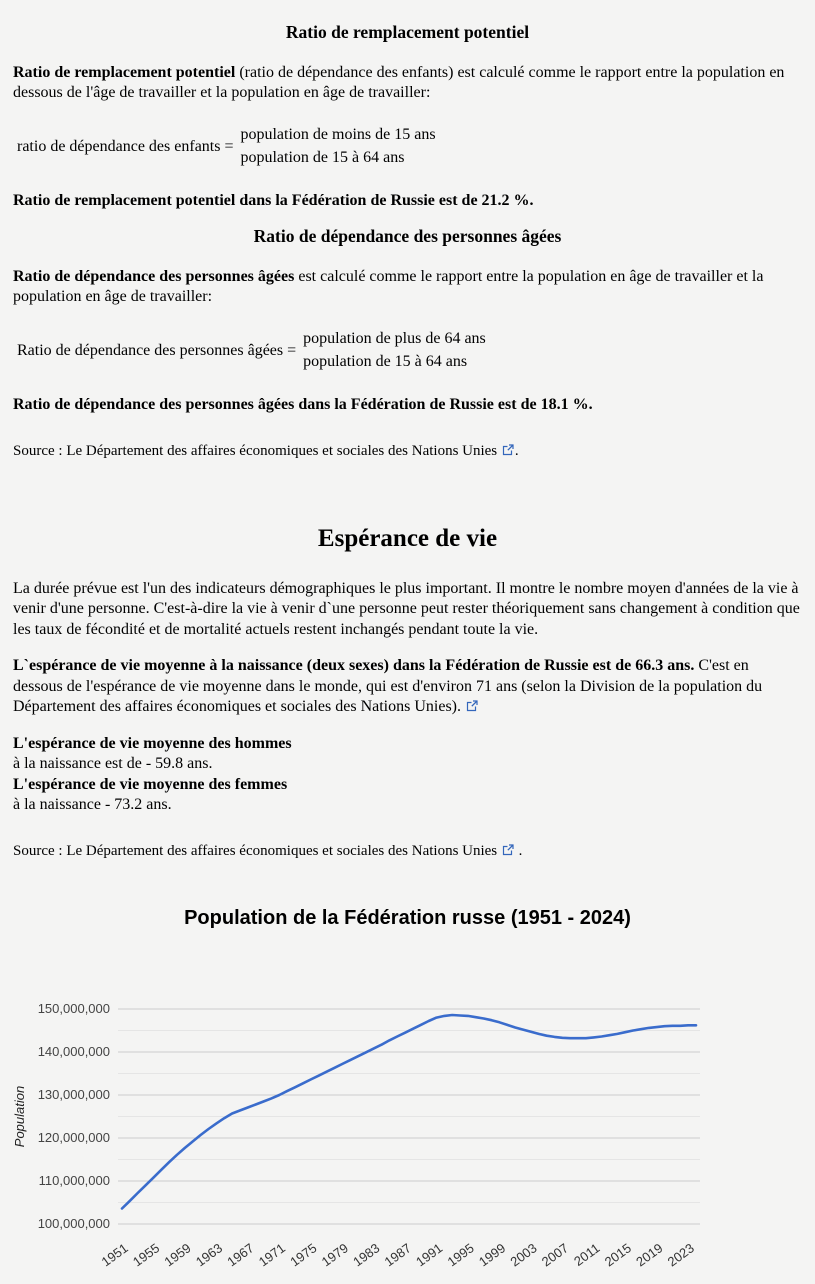 This screenshot has height=1284, width=815. What do you see at coordinates (74, 1008) in the screenshot?
I see `svg-text: 150,000,000` at bounding box center [74, 1008].